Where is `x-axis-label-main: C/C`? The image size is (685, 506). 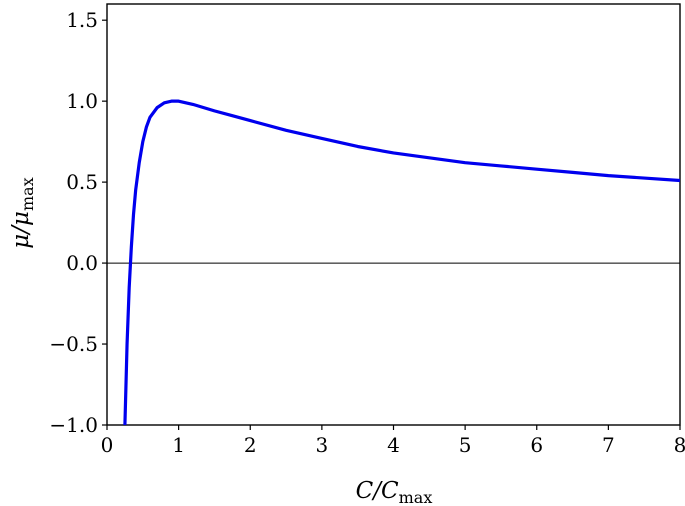 x-axis-label-main: C/C is located at coordinates (377, 491).